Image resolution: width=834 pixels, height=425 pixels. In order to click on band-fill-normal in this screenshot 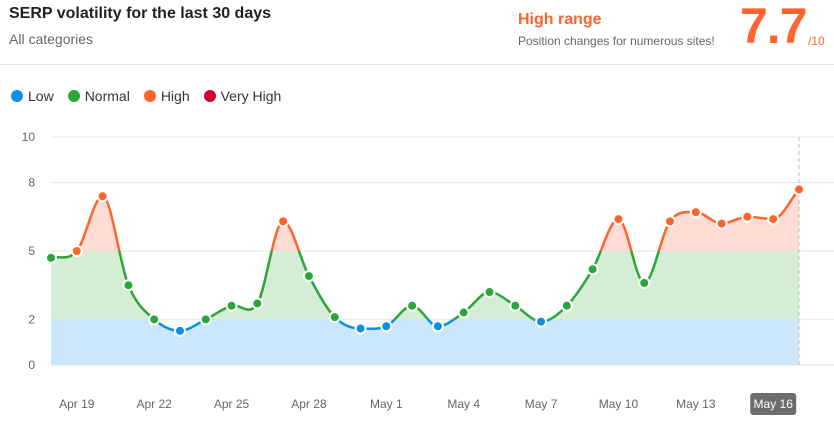, I will do `click(425, 285)`.